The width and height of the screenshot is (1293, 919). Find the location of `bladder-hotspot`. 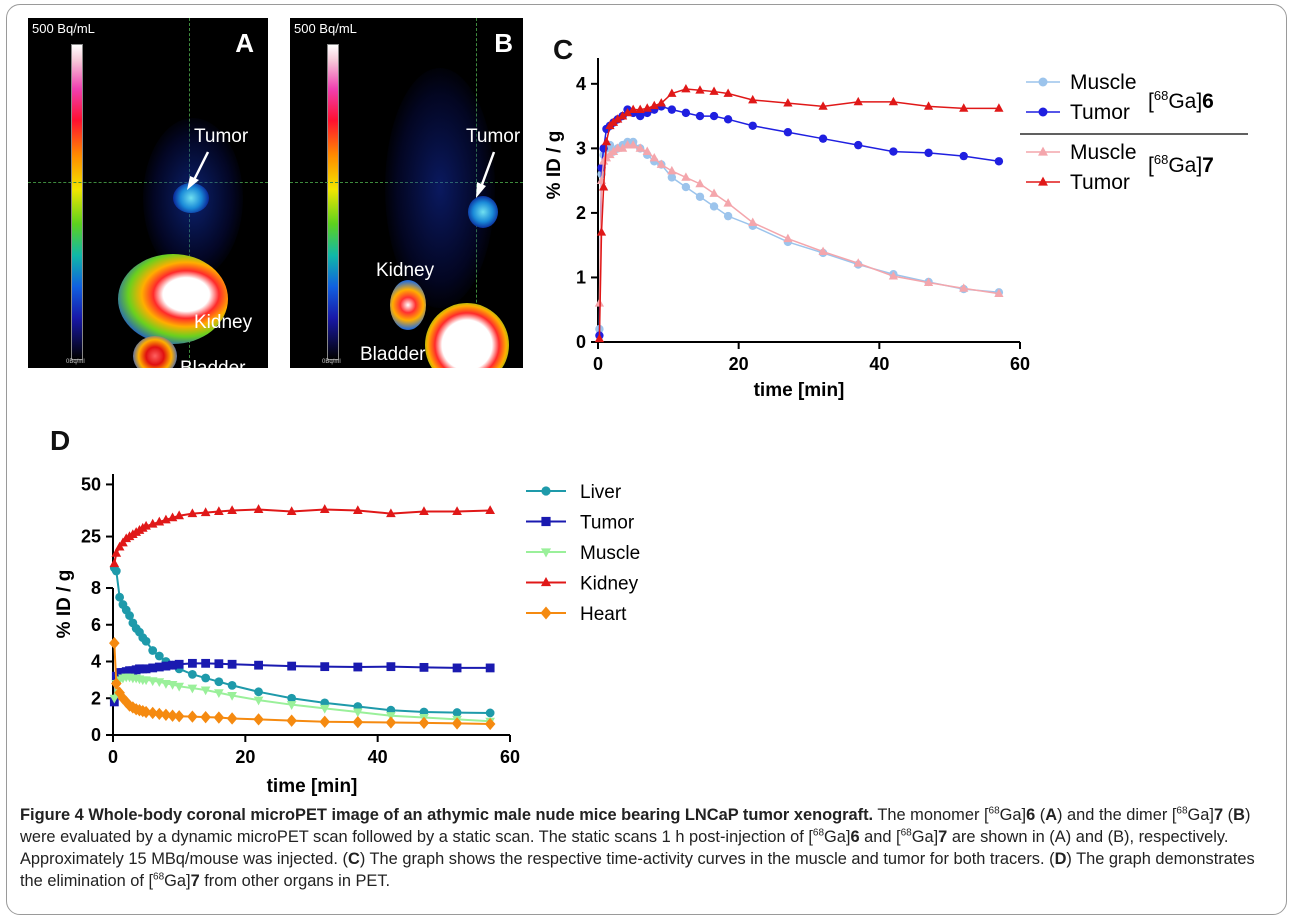

bladder-hotspot is located at coordinates (467, 335).